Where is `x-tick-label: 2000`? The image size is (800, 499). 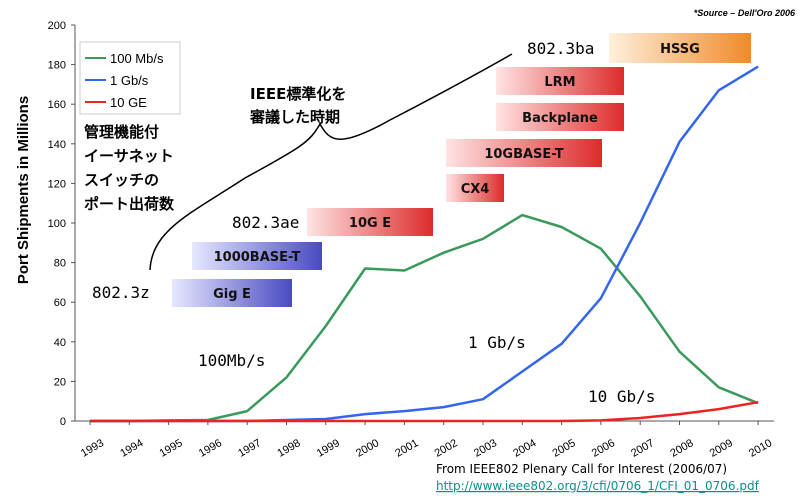
x-tick-label: 2000 is located at coordinates (367, 448).